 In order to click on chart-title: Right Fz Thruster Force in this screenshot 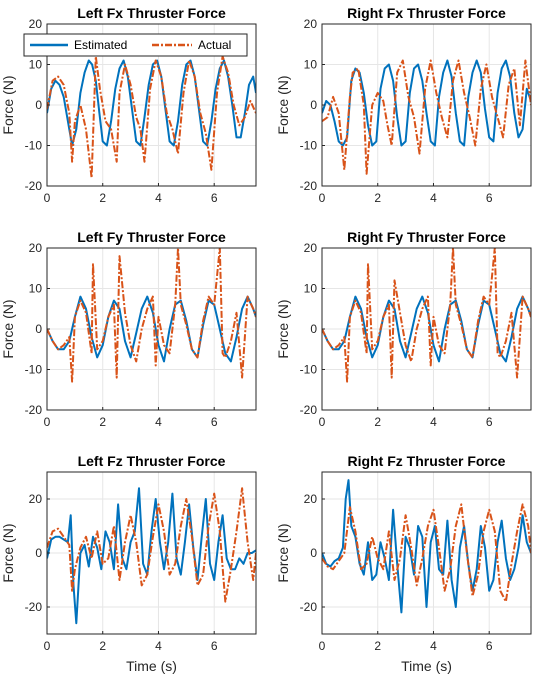, I will do `click(427, 461)`.